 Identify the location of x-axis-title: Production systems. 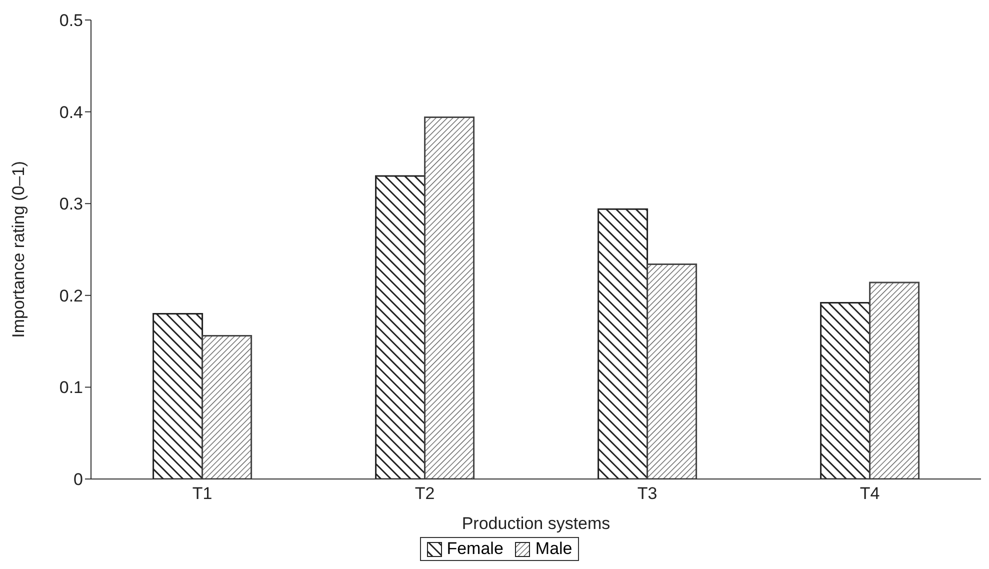
(536, 523).